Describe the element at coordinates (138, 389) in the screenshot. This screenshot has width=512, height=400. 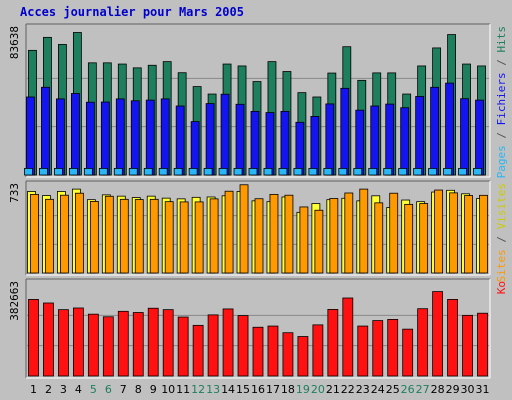
I see `day-label: 8` at that location.